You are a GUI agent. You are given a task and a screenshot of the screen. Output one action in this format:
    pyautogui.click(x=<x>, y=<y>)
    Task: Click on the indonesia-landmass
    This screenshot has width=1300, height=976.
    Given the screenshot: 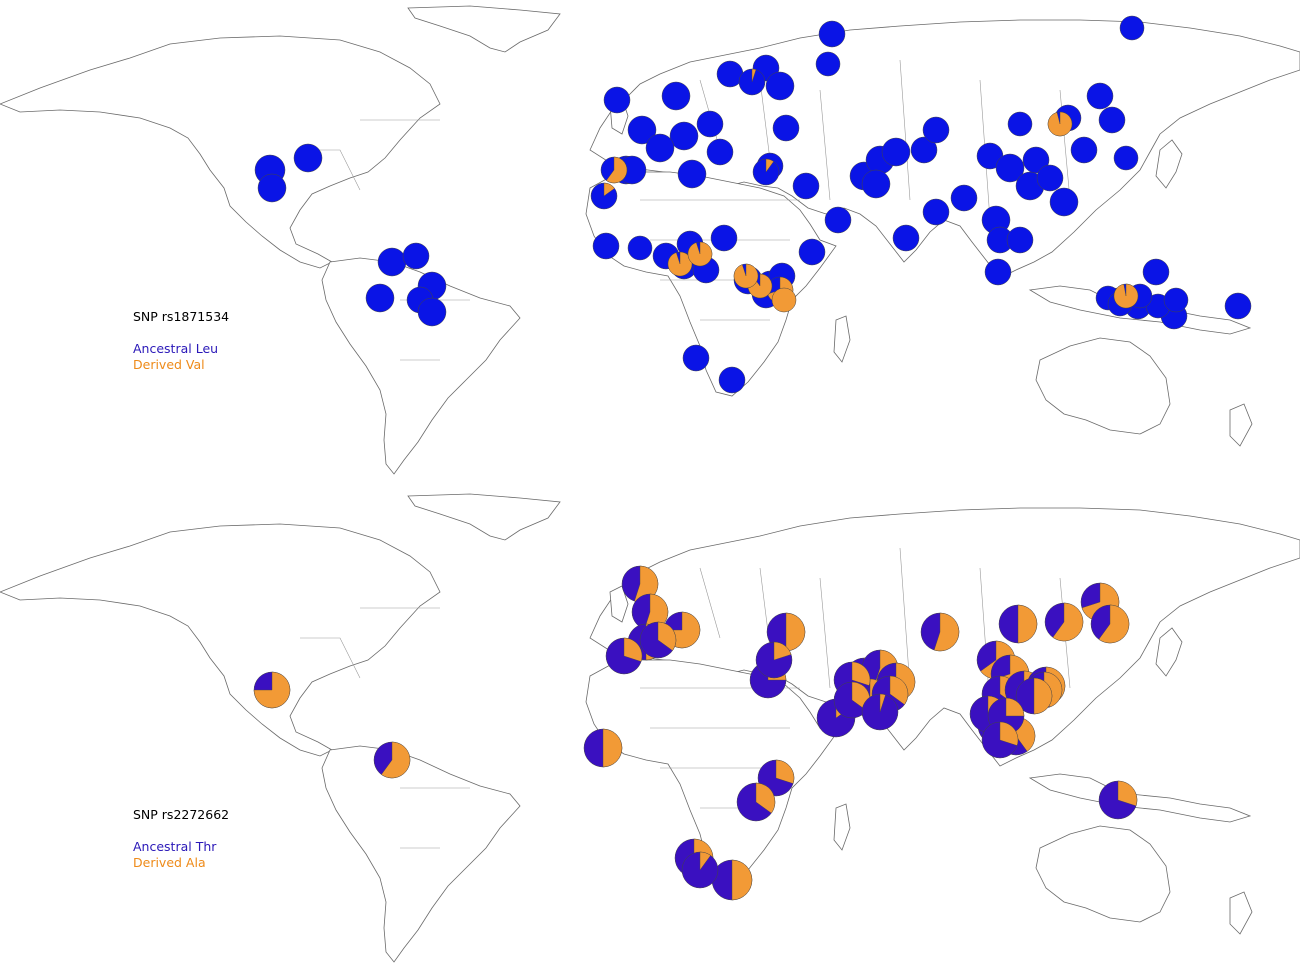 What is the action you would take?
    pyautogui.click(x=1140, y=798)
    